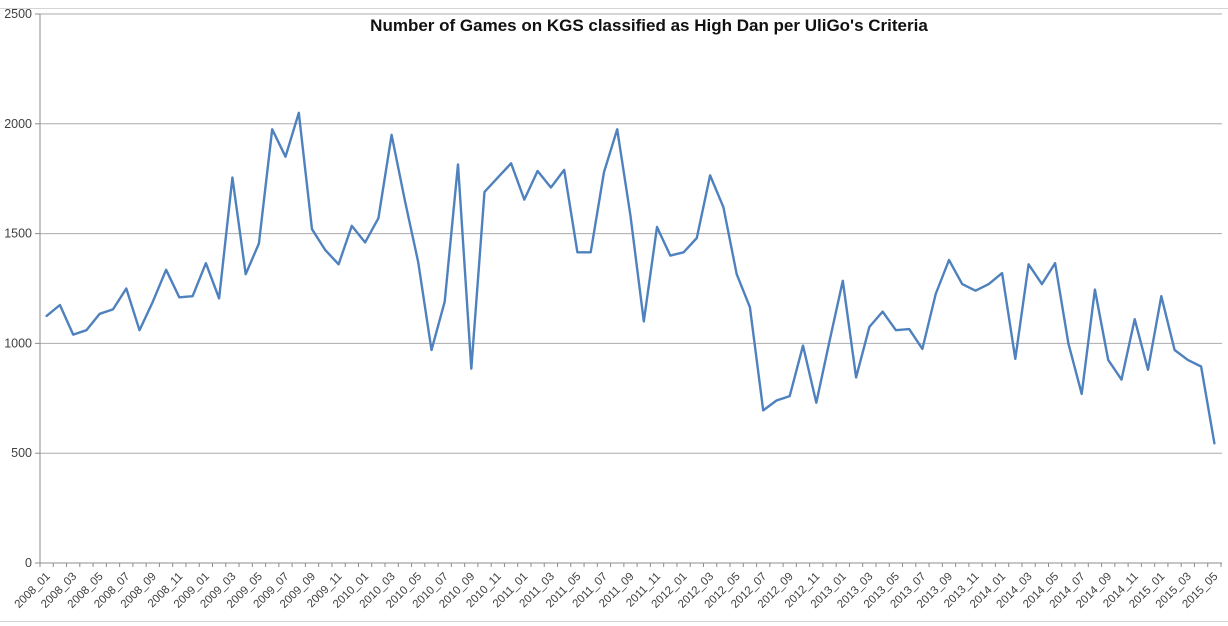 This screenshot has height=626, width=1228. Describe the element at coordinates (614, 621) in the screenshot. I see `frame-bottom-line` at that location.